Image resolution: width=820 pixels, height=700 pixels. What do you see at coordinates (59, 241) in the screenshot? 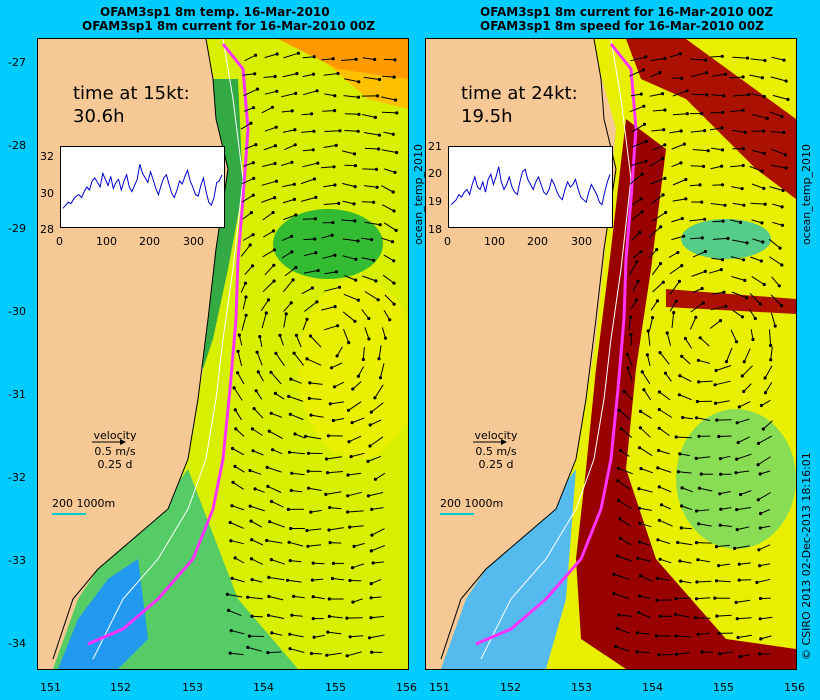
I see `left-inset-xtick-0: 0` at bounding box center [59, 241].